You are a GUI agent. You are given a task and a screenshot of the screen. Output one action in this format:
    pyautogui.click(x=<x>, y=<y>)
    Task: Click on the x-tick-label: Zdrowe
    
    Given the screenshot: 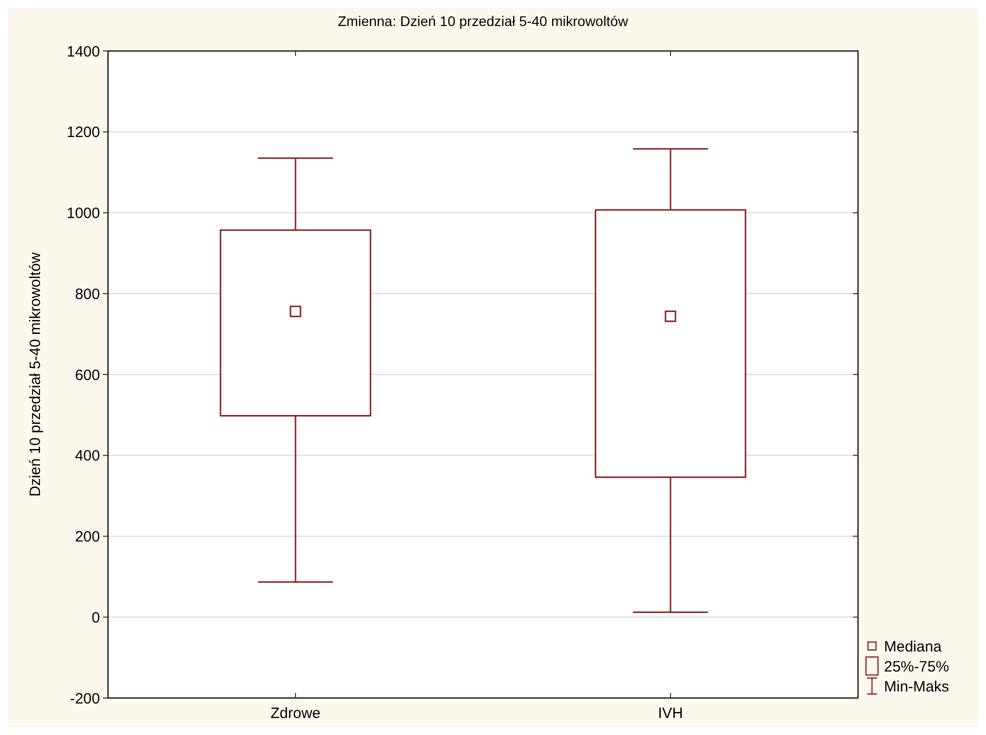 What is the action you would take?
    pyautogui.click(x=295, y=713)
    